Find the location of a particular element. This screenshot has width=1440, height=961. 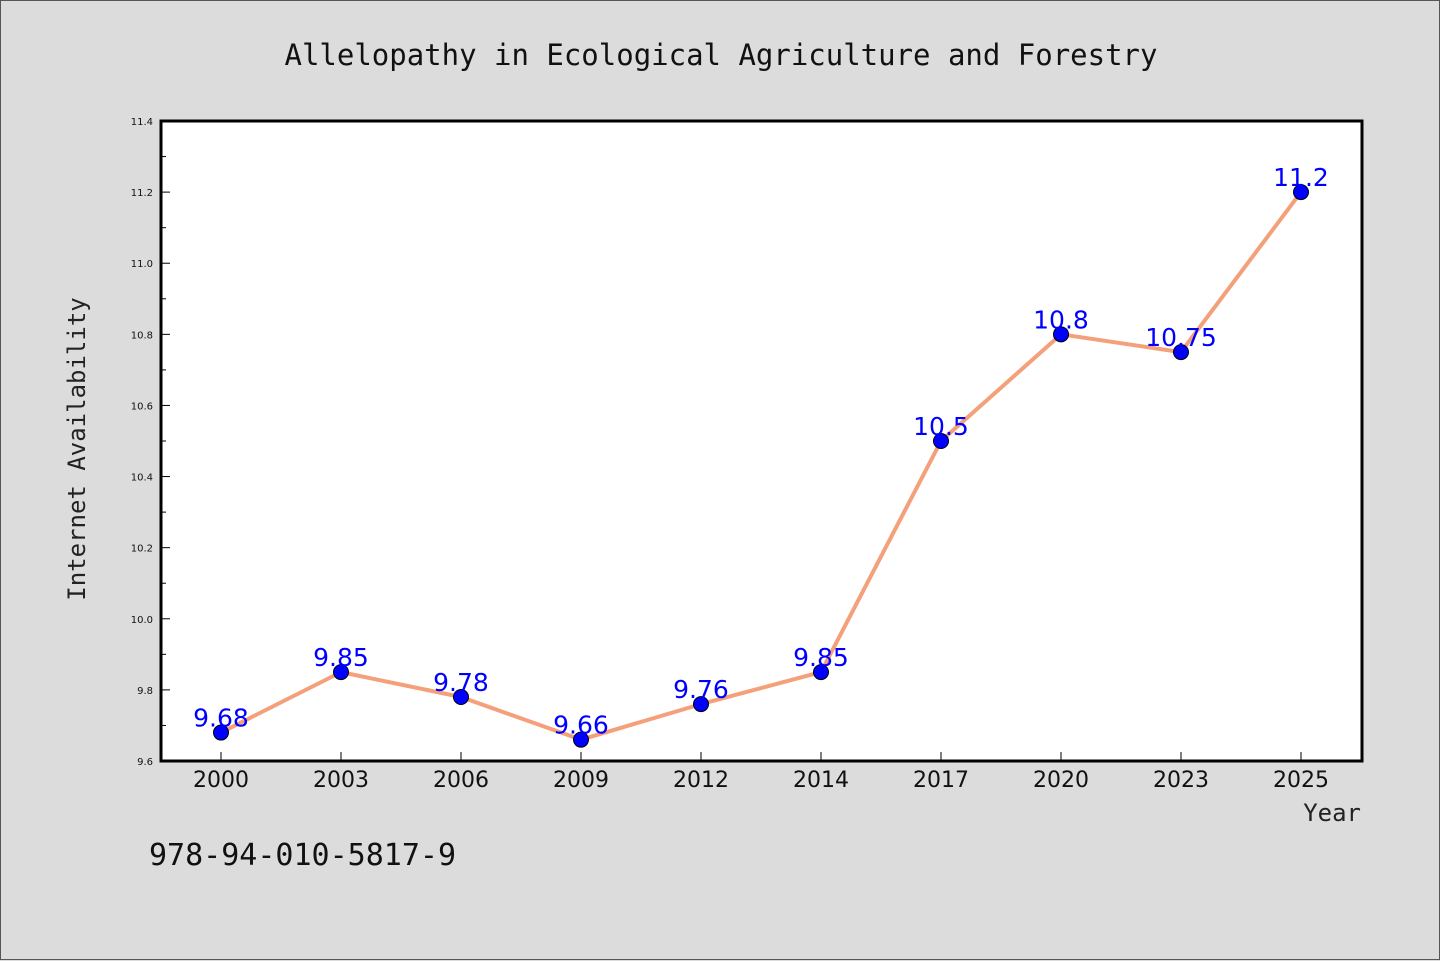

x-tick-label: 2009 is located at coordinates (581, 780).